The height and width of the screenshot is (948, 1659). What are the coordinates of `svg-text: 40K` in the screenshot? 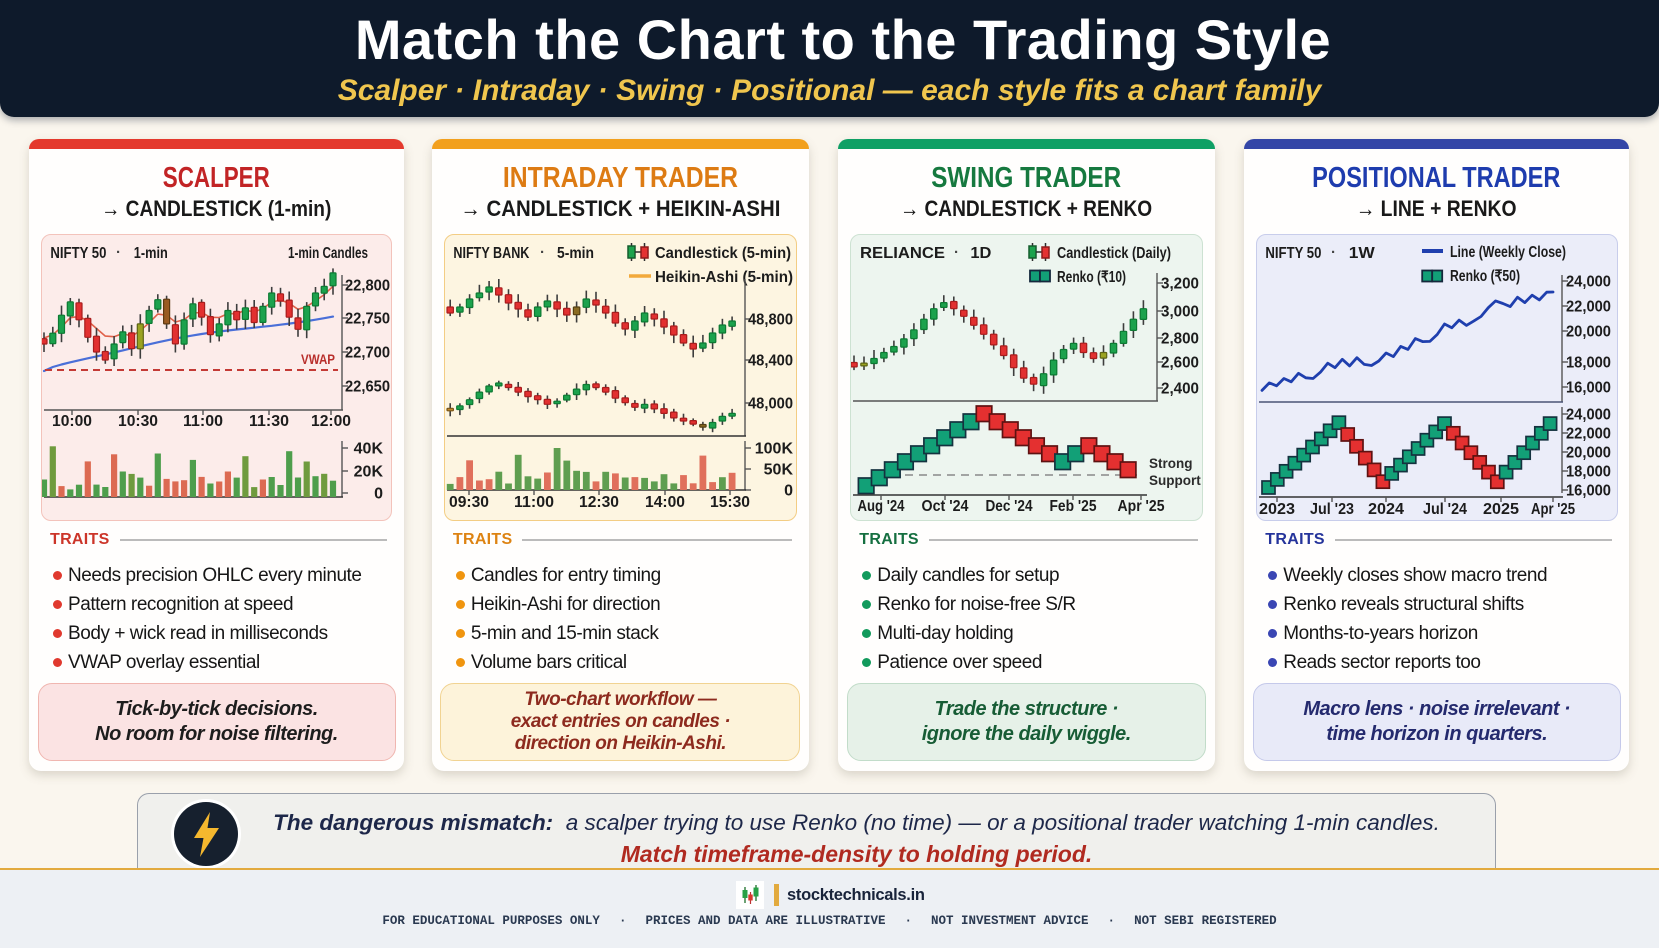 It's located at (369, 449).